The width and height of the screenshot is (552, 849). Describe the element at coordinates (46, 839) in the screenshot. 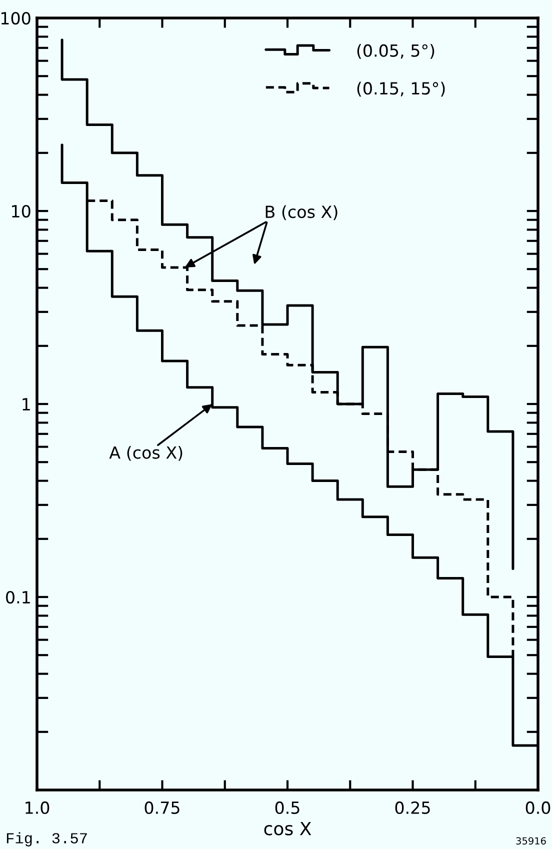

I see `caption: Fig. 3.57` at that location.